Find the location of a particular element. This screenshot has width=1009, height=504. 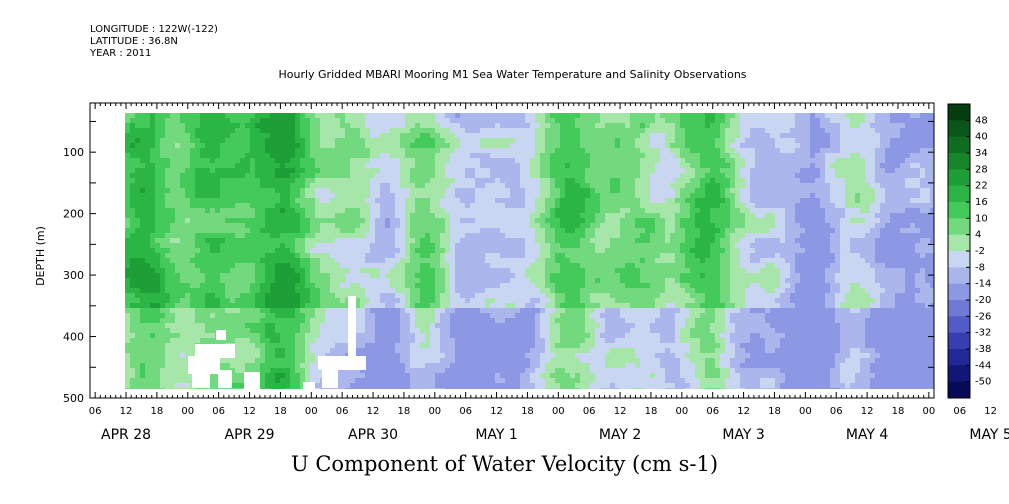

y-axis-labels: 100 200 300 400 500 is located at coordinates (73, 275).